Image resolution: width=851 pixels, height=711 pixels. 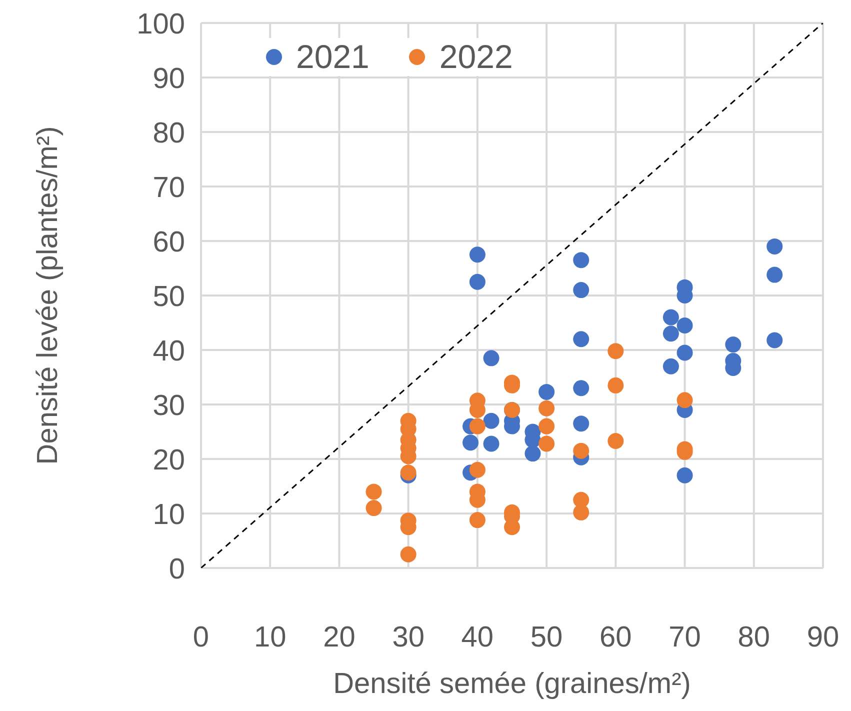 I want to click on x-axis-title: Densité semée (graines/m²), so click(x=512, y=684).